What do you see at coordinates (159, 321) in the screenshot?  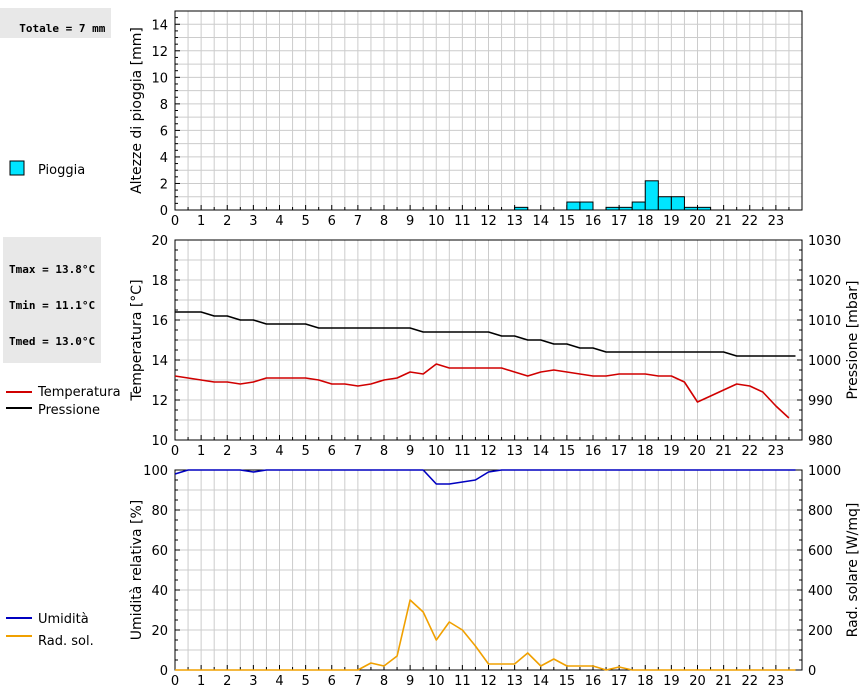 I see `y-tick-label: 16` at bounding box center [159, 321].